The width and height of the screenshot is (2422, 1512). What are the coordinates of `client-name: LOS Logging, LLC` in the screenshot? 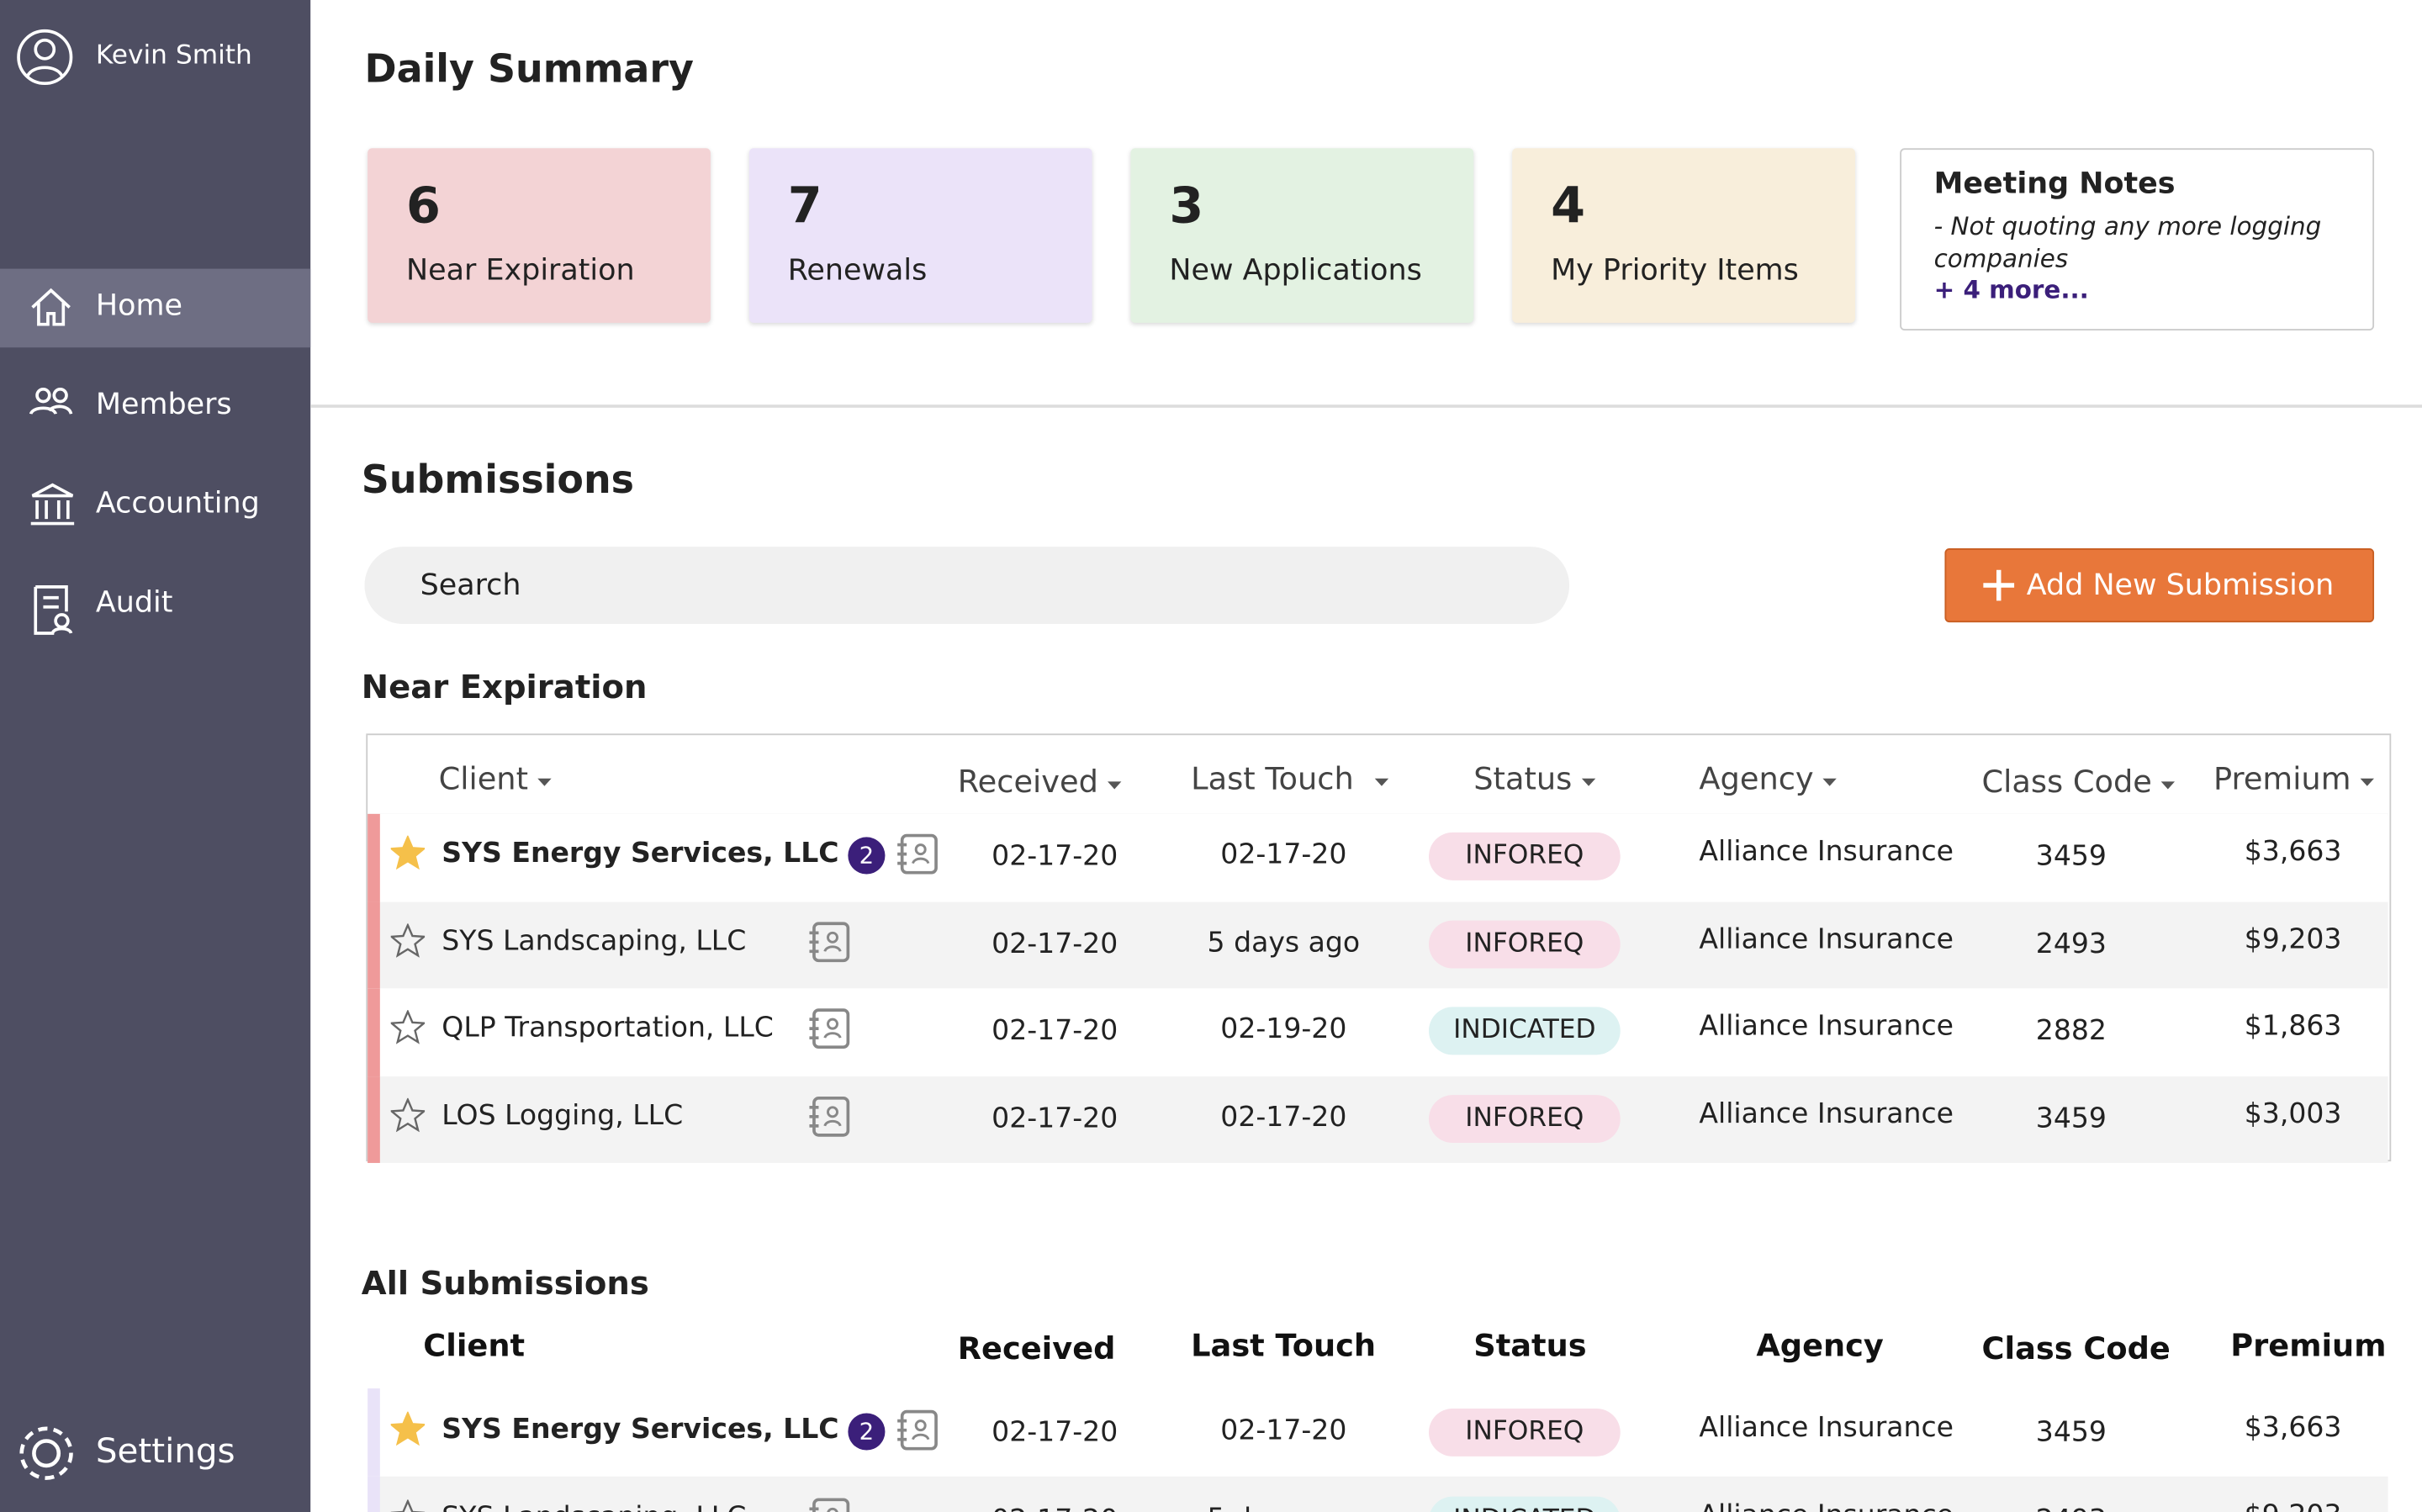 It's located at (563, 1115).